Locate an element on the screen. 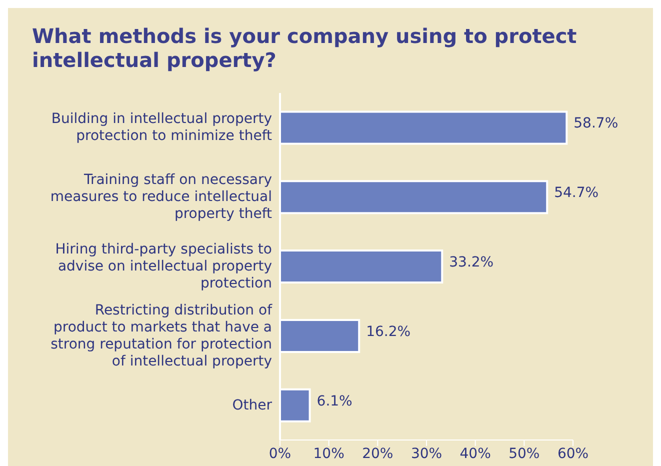 The height and width of the screenshot is (466, 661). x-tick-label: 0% is located at coordinates (280, 454).